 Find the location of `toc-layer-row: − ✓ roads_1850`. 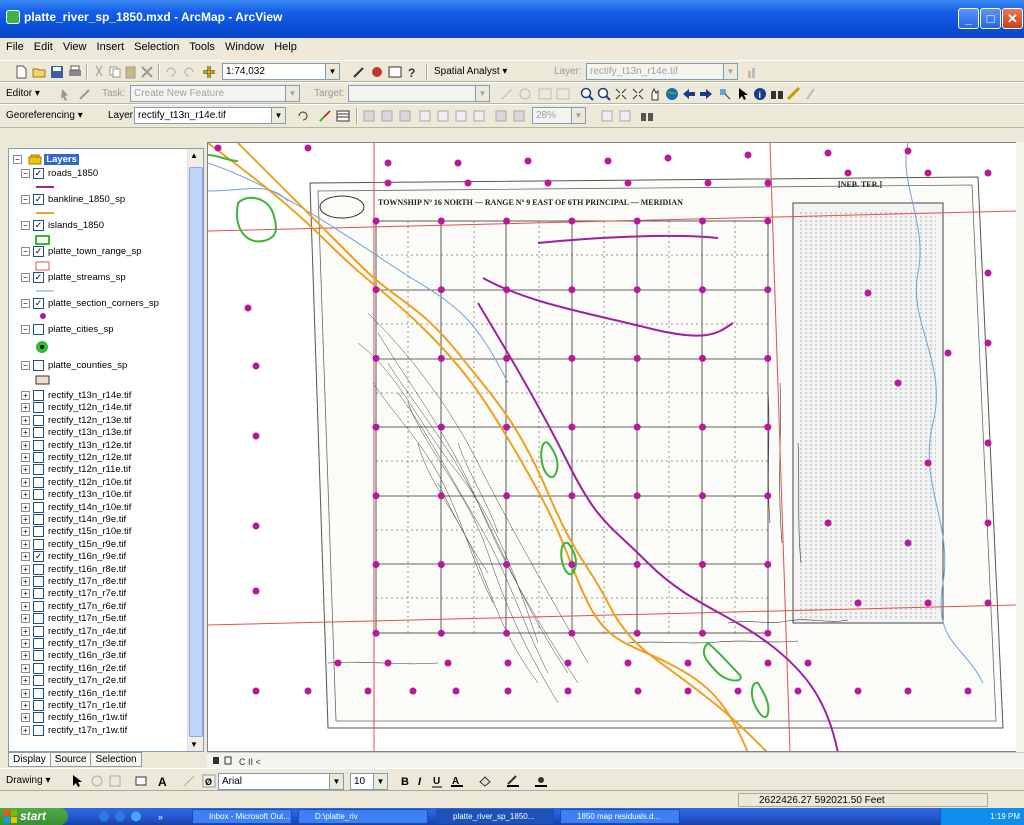

toc-layer-row: − ✓ roads_1850 is located at coordinates (59, 174).